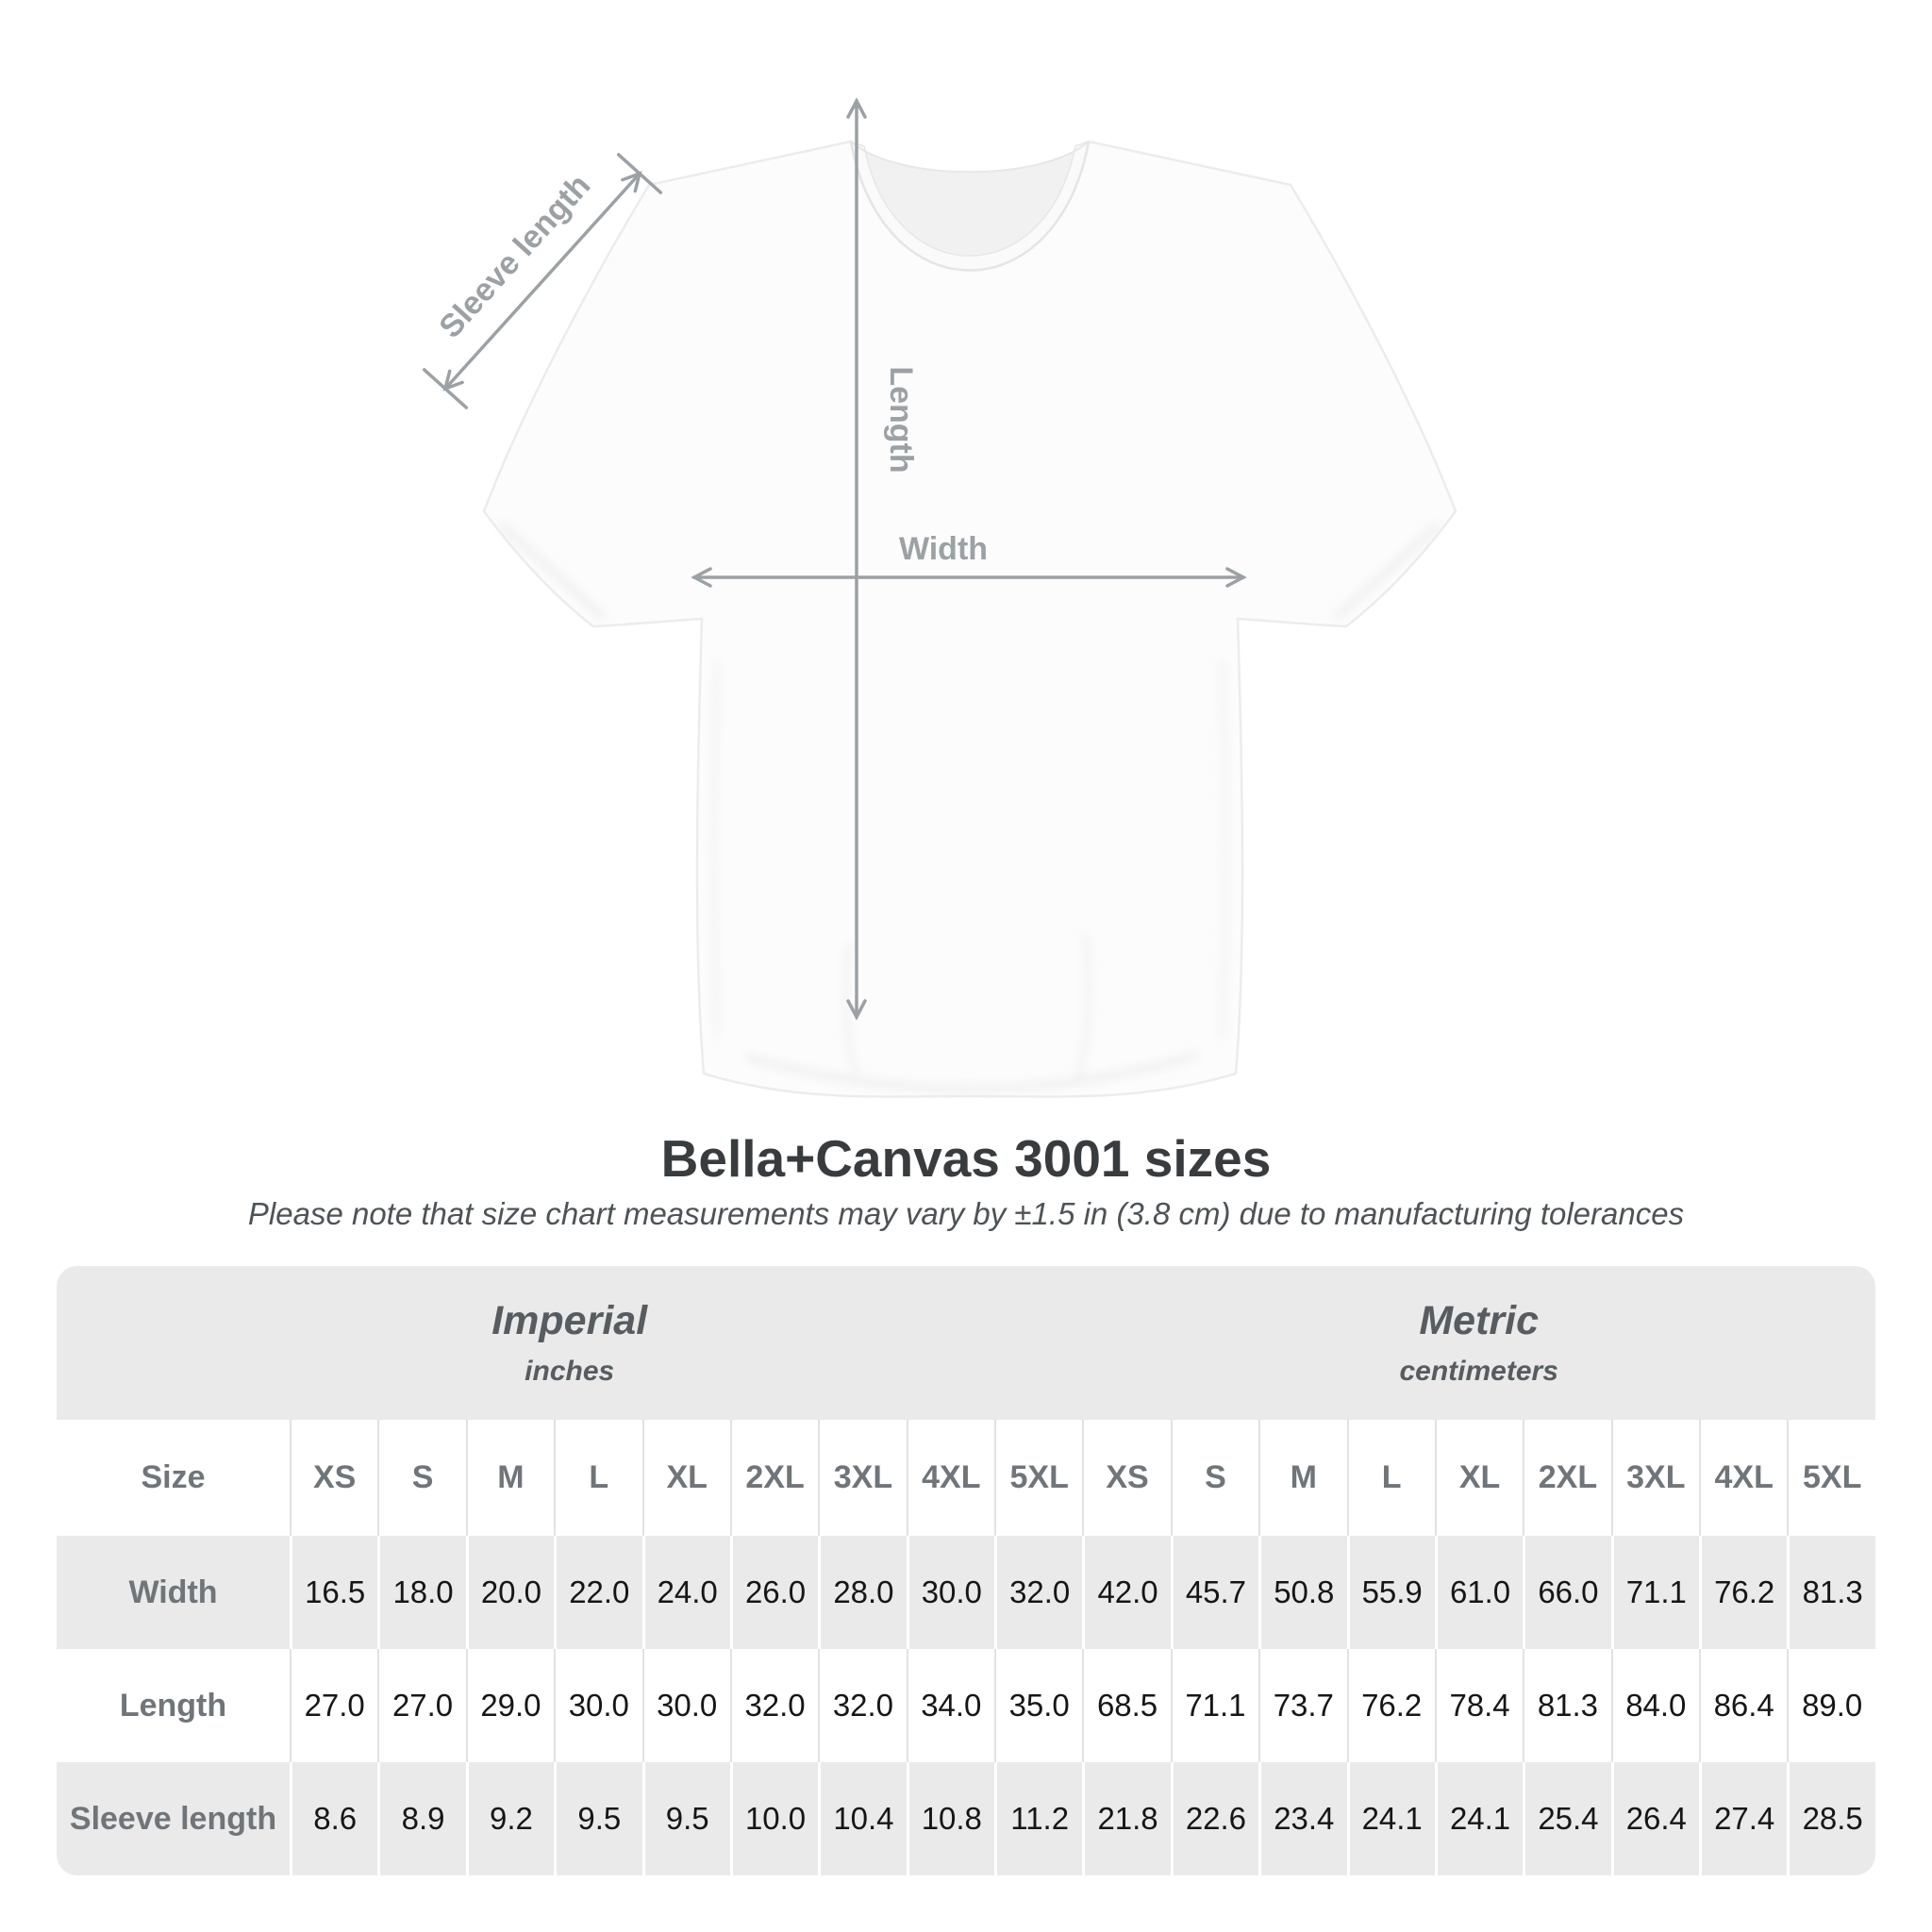 The width and height of the screenshot is (1932, 1932). Describe the element at coordinates (1214, 1593) in the screenshot. I see `measurement-value-cell: 45.7` at that location.